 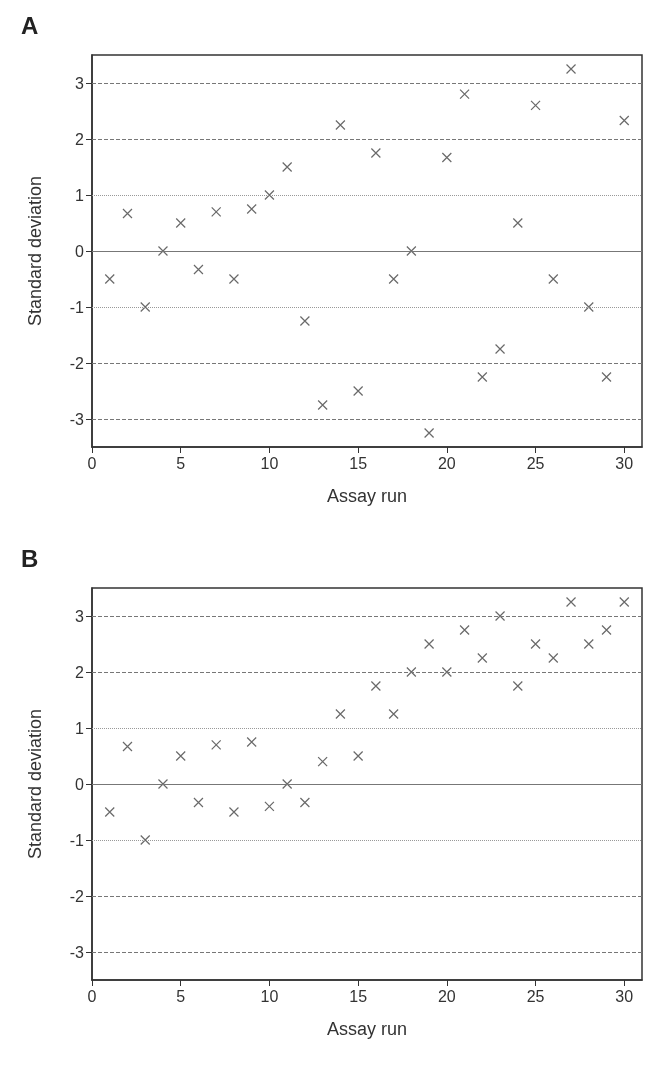 I want to click on chart-title: B, so click(x=30, y=558).